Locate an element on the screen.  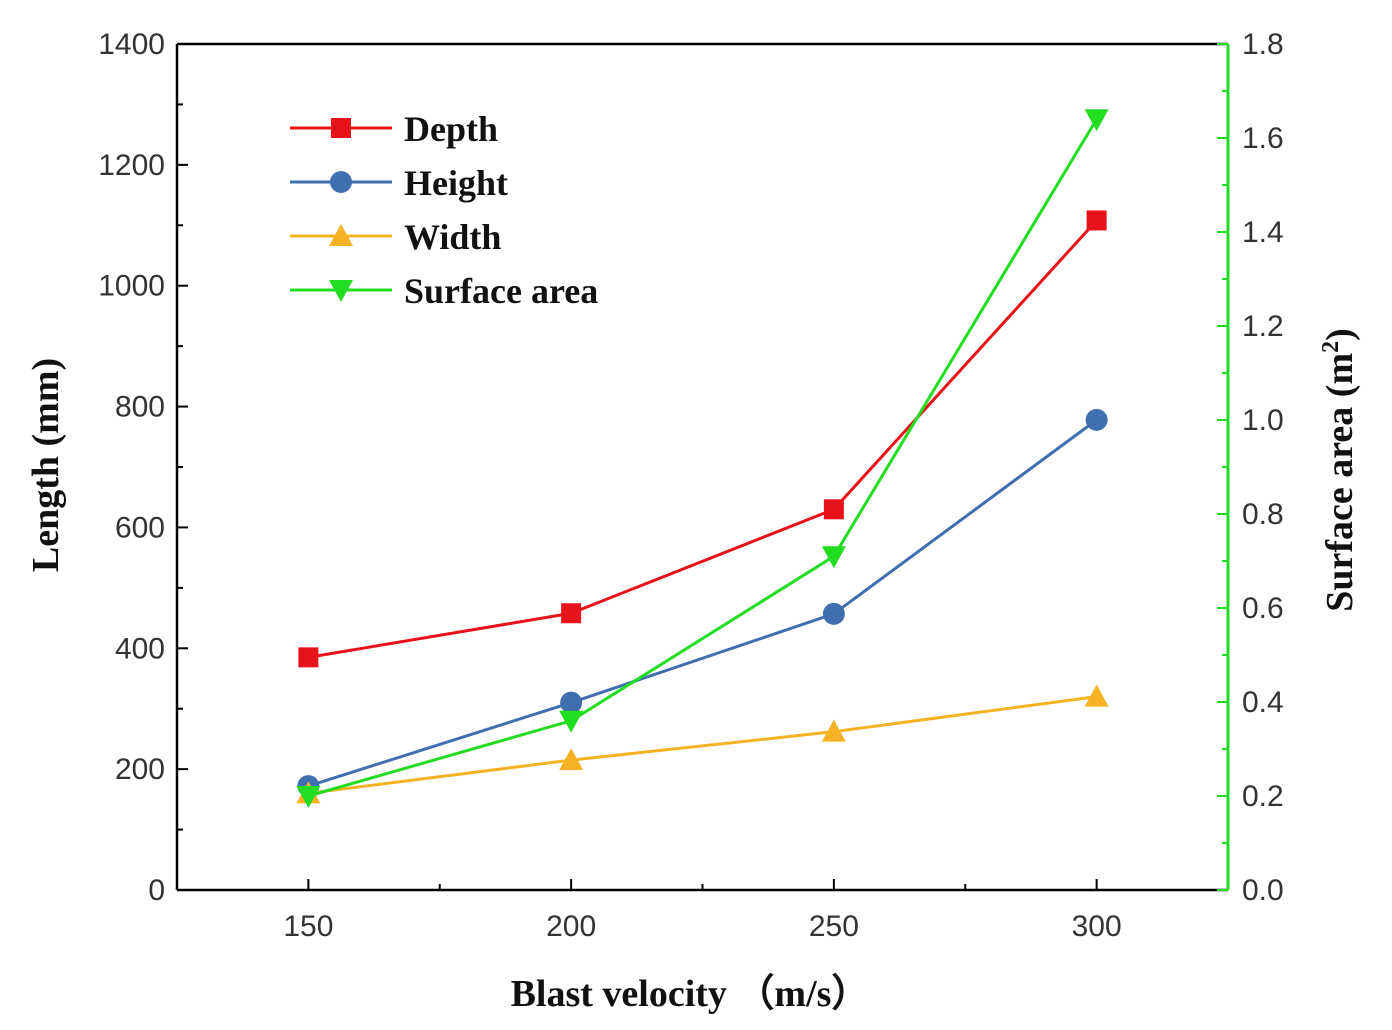
y-right-tick-label: 0.6 is located at coordinates (1263, 608).